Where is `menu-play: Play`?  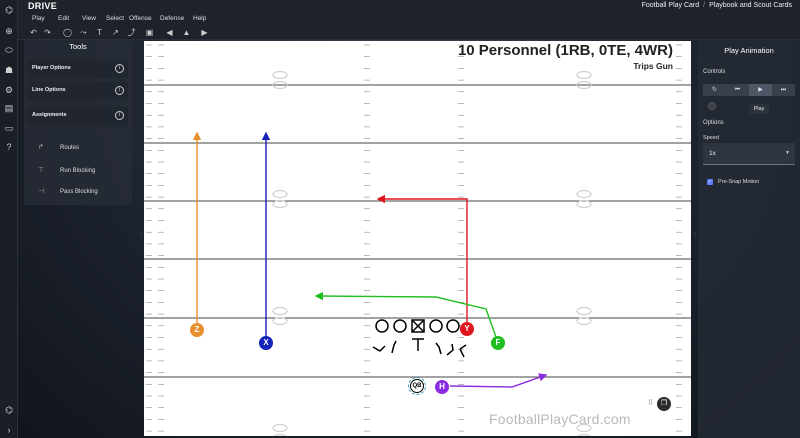
menu-play: Play is located at coordinates (38, 18).